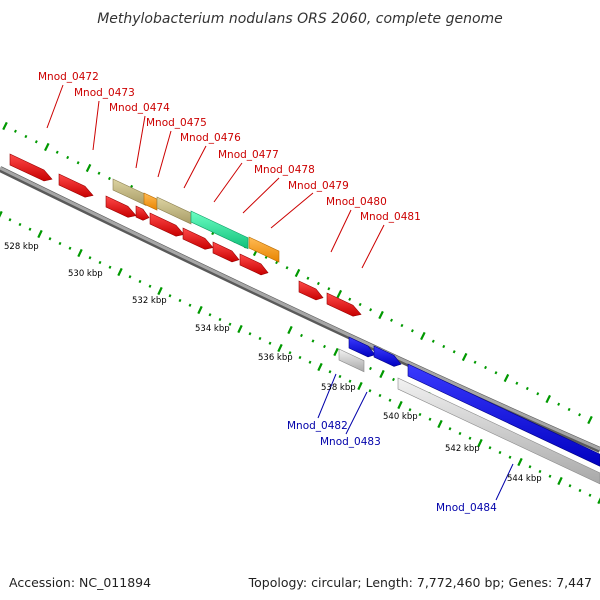  Describe the element at coordinates (176, 123) in the screenshot. I see `gene-label: Mnod_0475` at that location.